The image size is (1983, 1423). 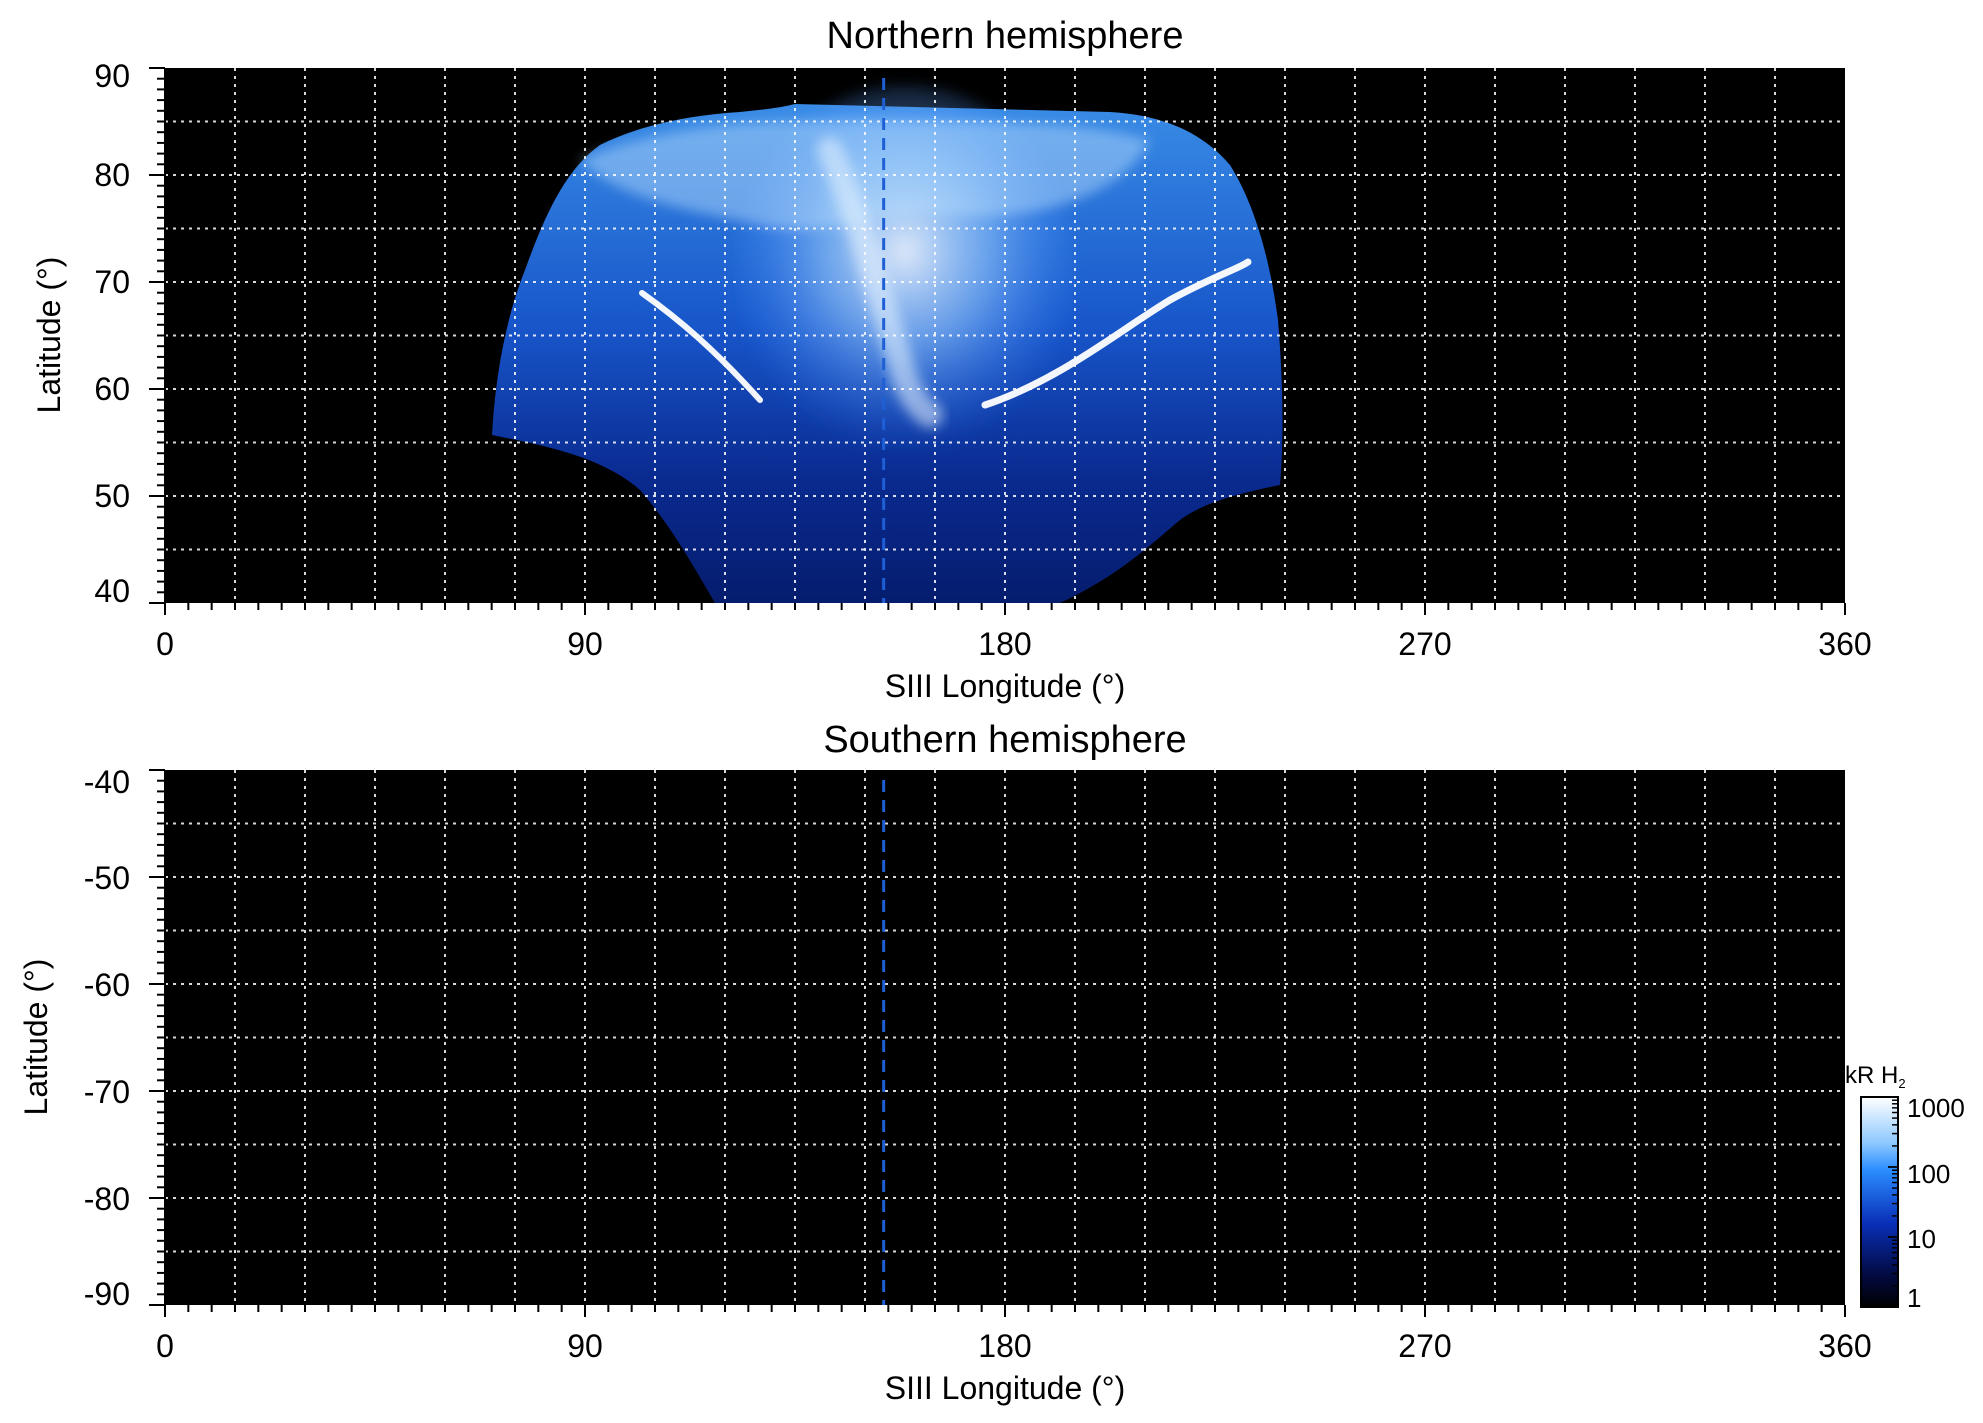 What do you see at coordinates (1424, 644) in the screenshot?
I see `north-tick-label-x-270: 270` at bounding box center [1424, 644].